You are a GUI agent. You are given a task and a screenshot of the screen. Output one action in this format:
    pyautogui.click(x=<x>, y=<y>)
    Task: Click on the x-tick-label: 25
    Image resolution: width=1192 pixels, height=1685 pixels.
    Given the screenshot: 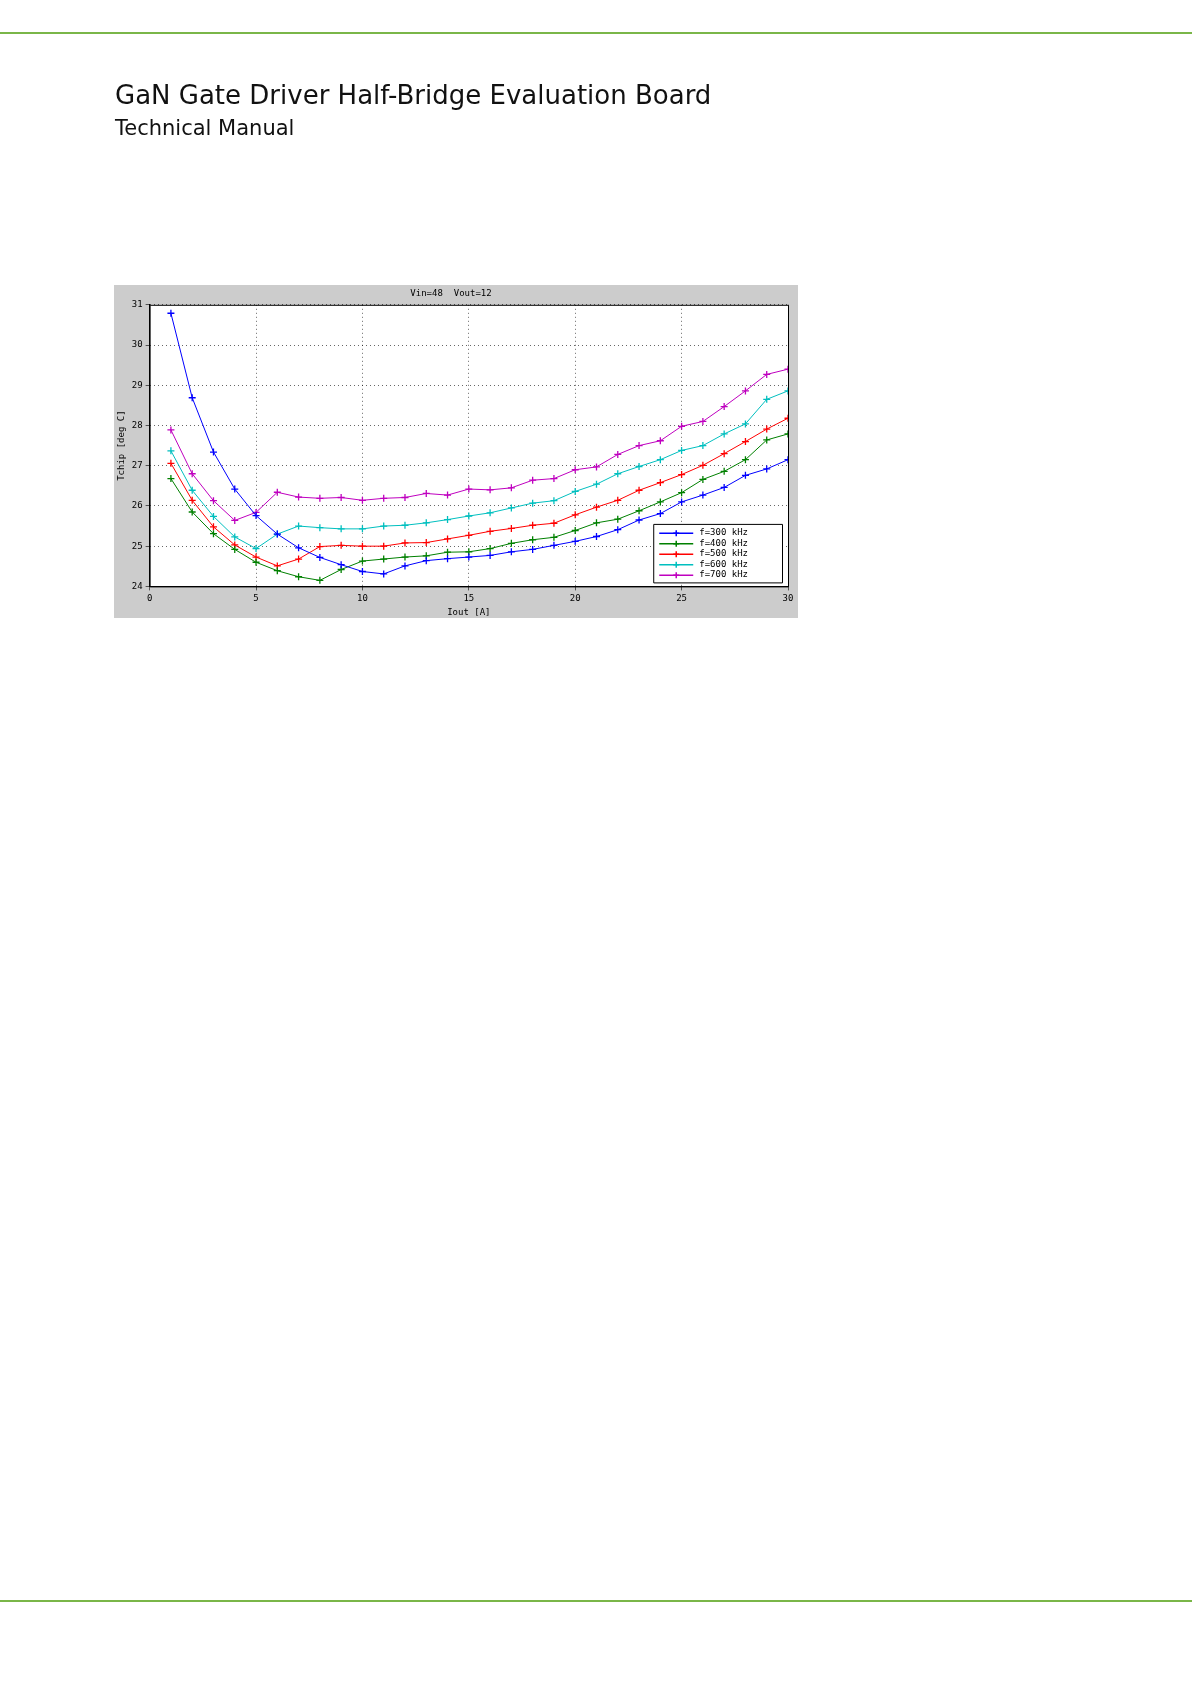 What is the action you would take?
    pyautogui.click(x=682, y=598)
    